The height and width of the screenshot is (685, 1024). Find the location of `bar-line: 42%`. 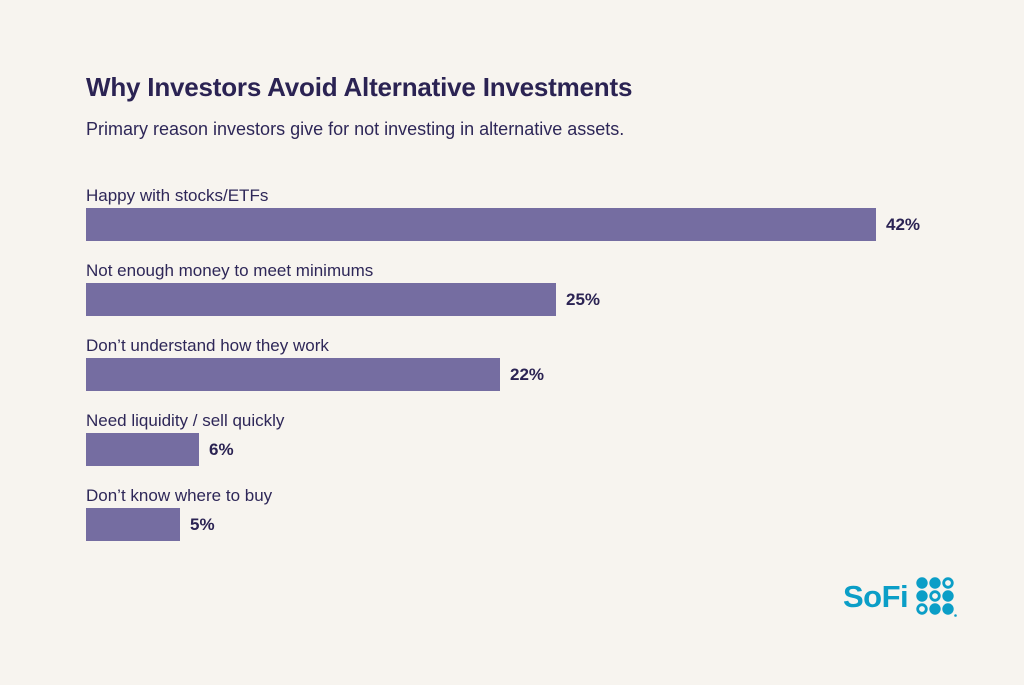

bar-line: 42% is located at coordinates (521, 224).